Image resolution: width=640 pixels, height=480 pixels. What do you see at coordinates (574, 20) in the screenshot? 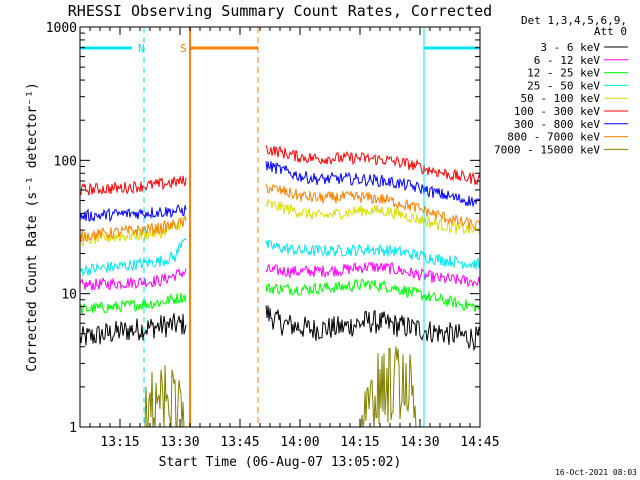
I see `legend-header: Det 1,3,4,5,6,9,` at bounding box center [574, 20].